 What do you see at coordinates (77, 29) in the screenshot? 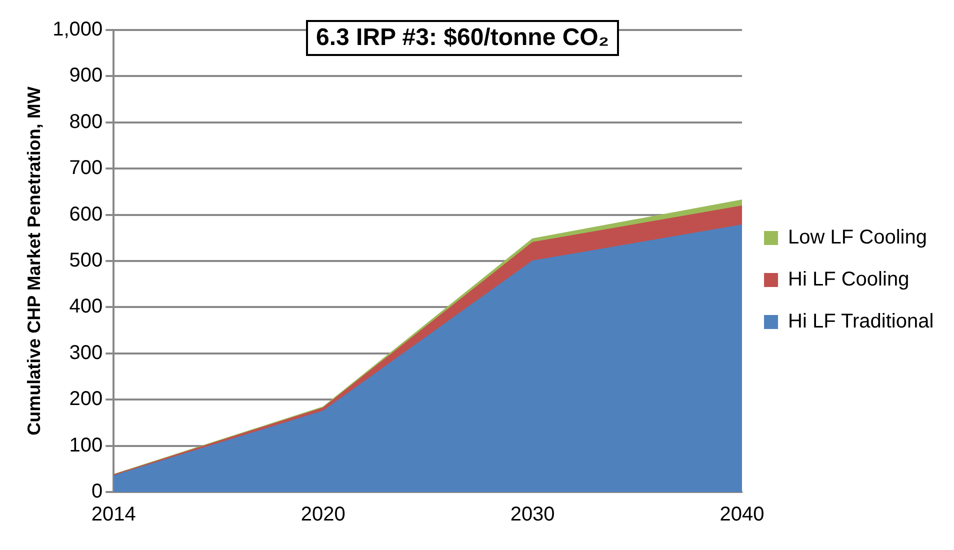
I see `y-tick-label: 1,000` at bounding box center [77, 29].